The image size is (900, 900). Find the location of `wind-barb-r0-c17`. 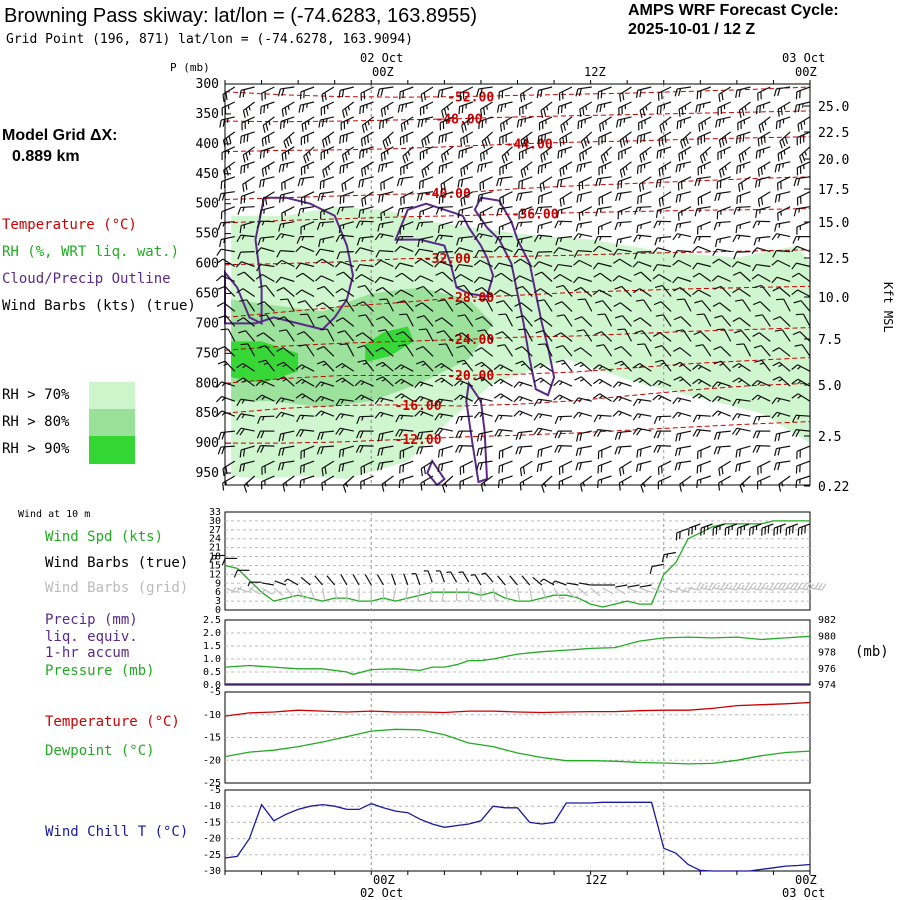

wind-barb-r0-c17 is located at coordinates (565, 93).